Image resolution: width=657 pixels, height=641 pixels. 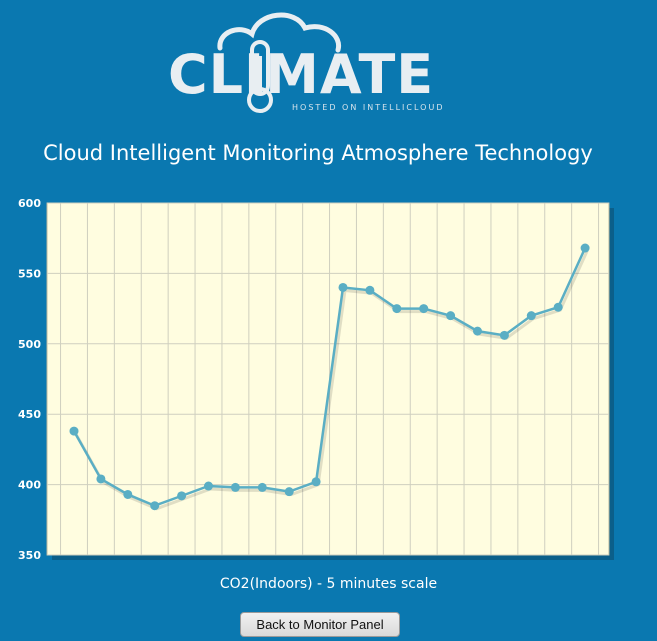 I want to click on y-tick-label: 350, so click(x=29, y=555).